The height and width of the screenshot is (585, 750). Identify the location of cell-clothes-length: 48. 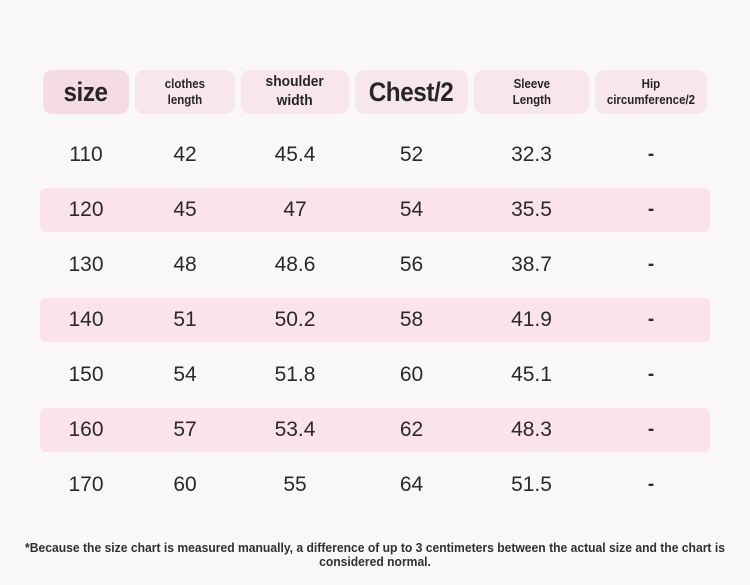
(185, 264).